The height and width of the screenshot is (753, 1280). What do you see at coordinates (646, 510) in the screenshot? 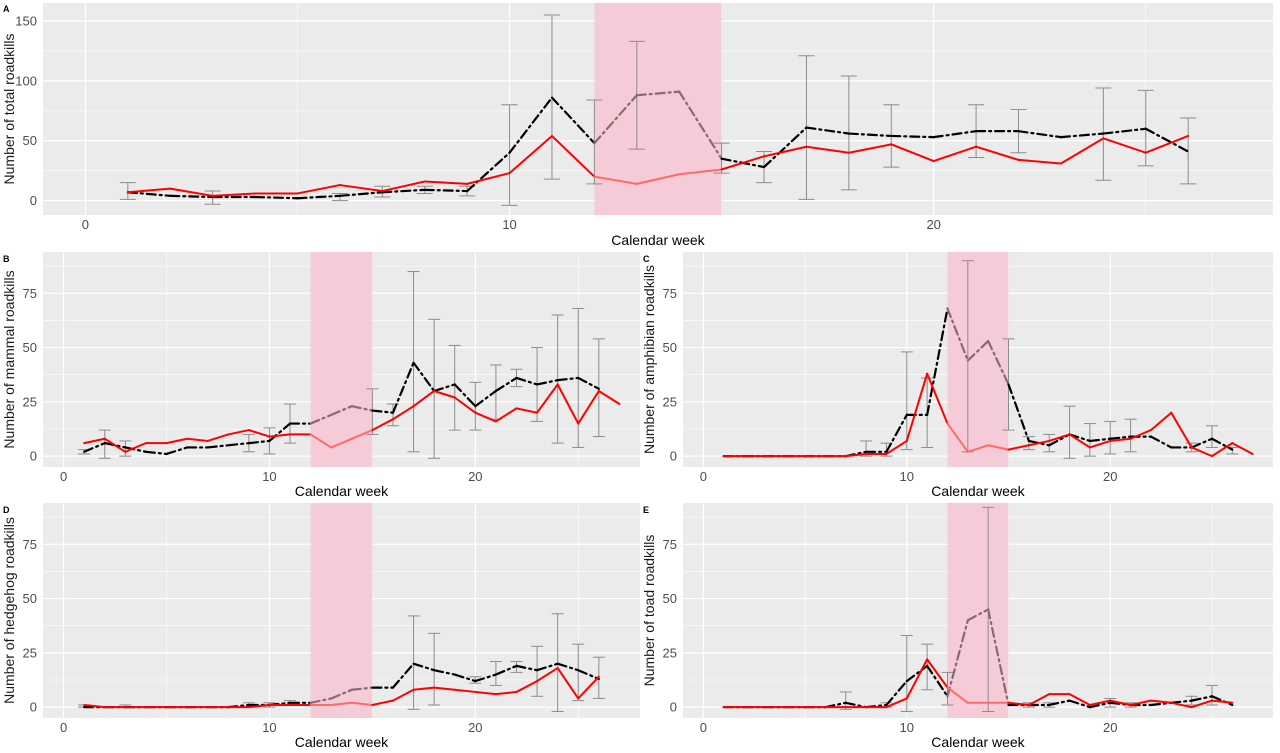
I see `panel-letter: E` at bounding box center [646, 510].